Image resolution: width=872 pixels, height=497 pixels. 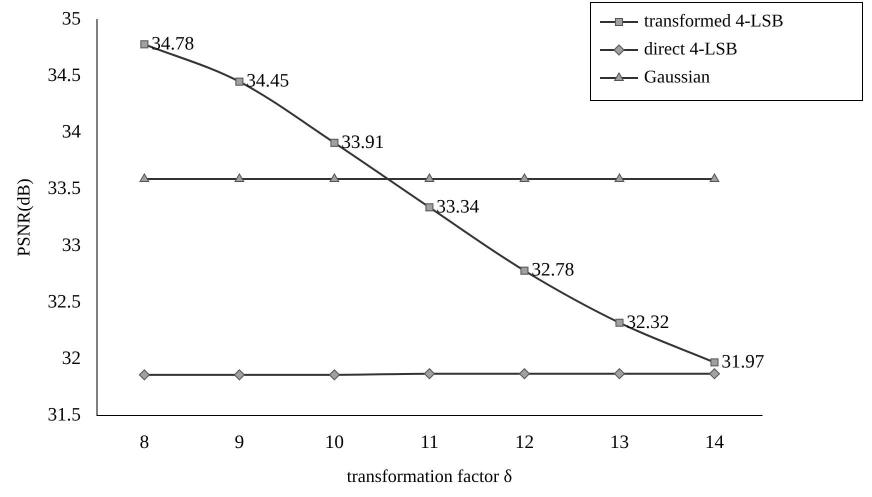 What do you see at coordinates (64, 415) in the screenshot?
I see `y-tick-label: 31.5` at bounding box center [64, 415].